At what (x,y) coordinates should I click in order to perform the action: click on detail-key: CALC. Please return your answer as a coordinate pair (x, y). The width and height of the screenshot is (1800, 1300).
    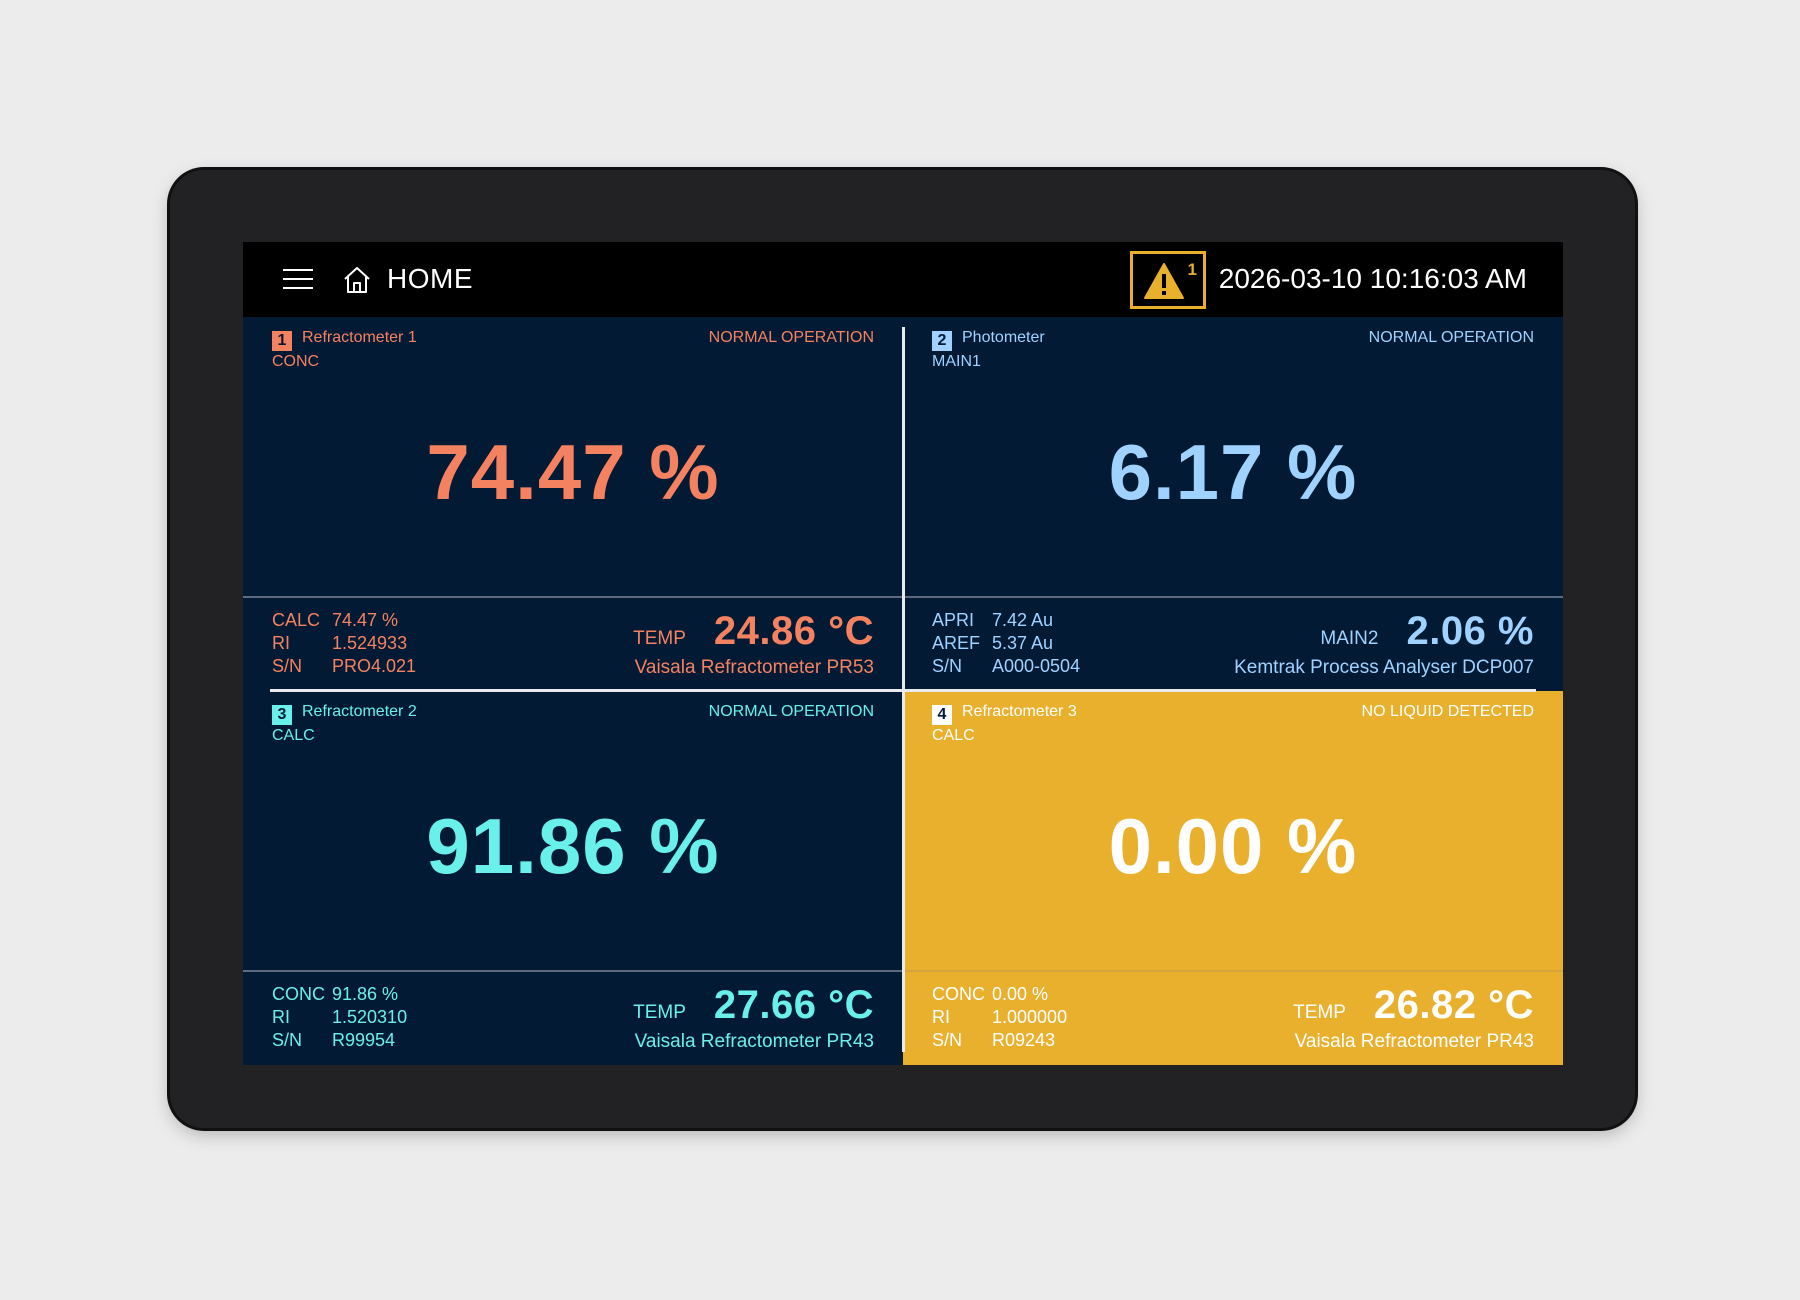
    Looking at the image, I should click on (296, 620).